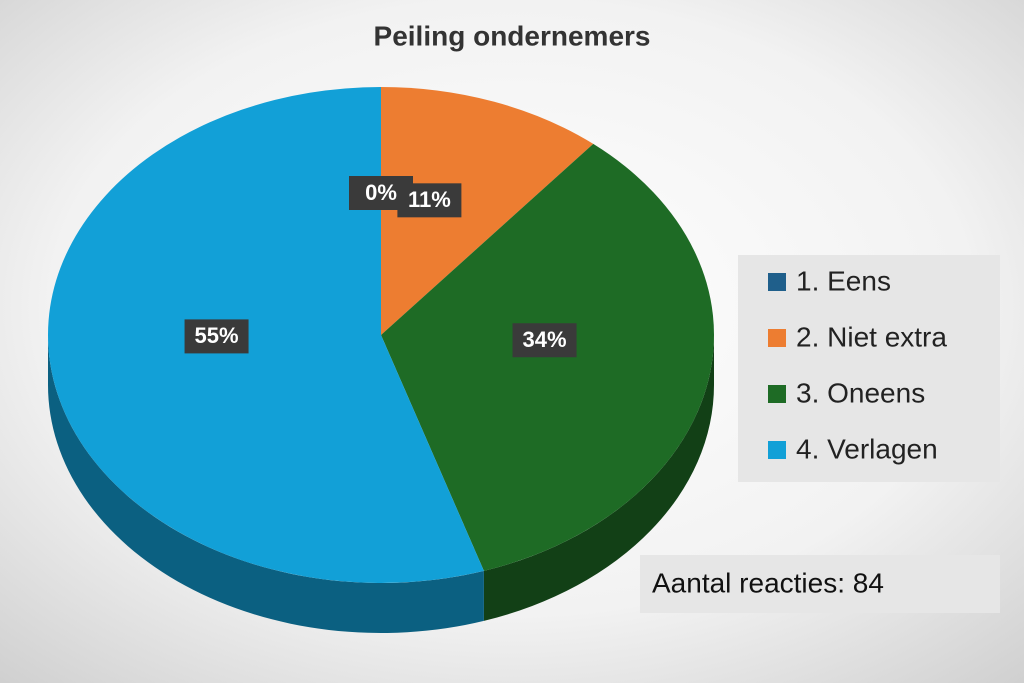 The width and height of the screenshot is (1024, 688). Describe the element at coordinates (768, 582) in the screenshot. I see `annotation: Aantal reacties: 84` at that location.